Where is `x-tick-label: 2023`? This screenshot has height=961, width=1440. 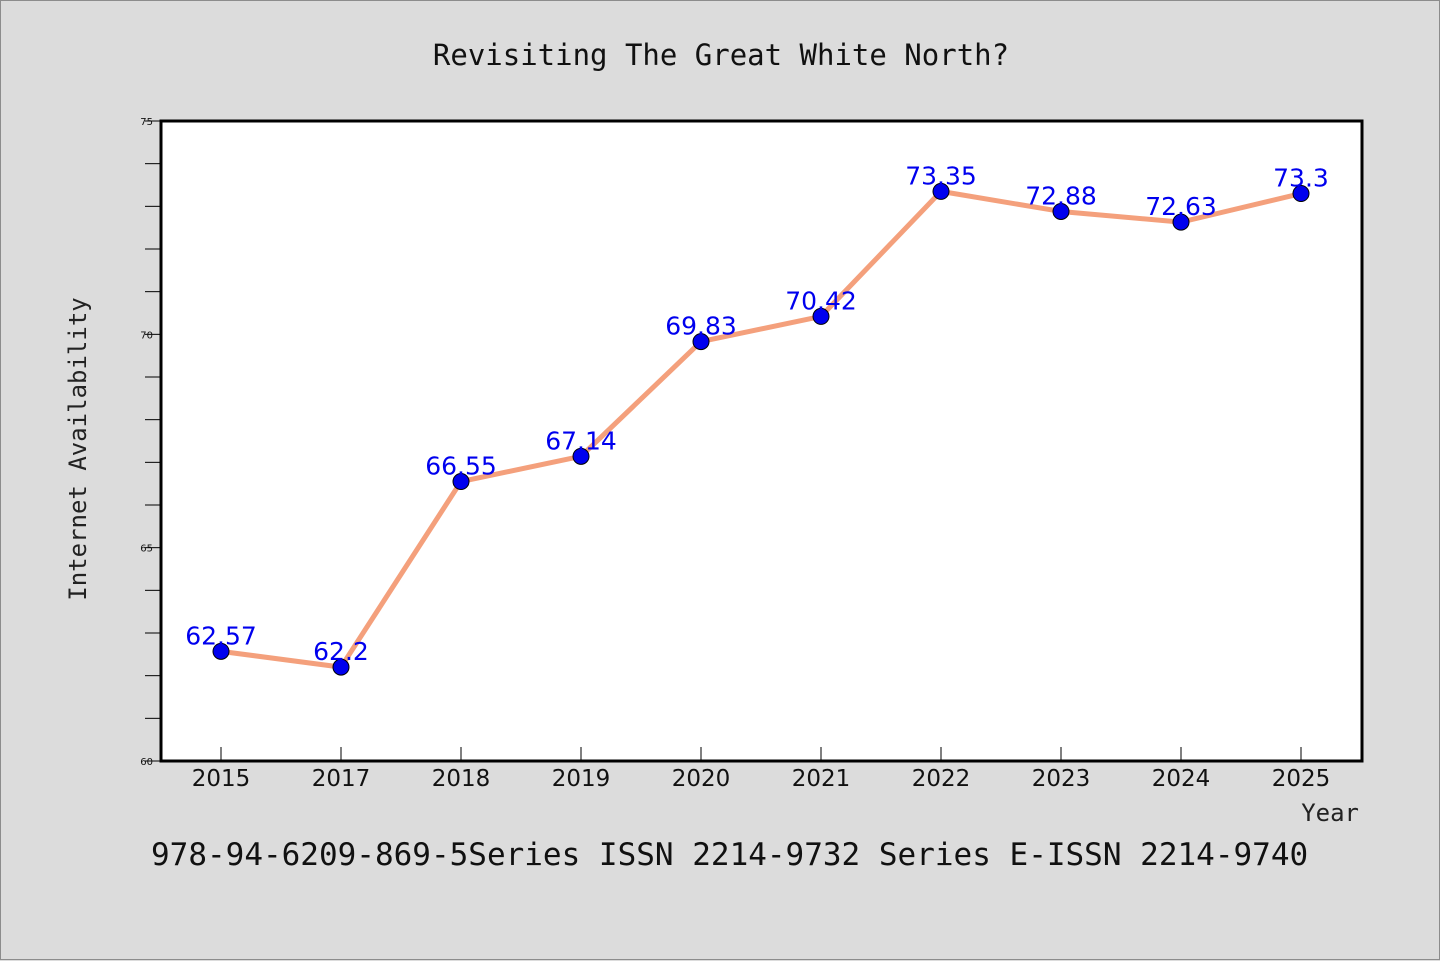
x-tick-label: 2023 is located at coordinates (1061, 779).